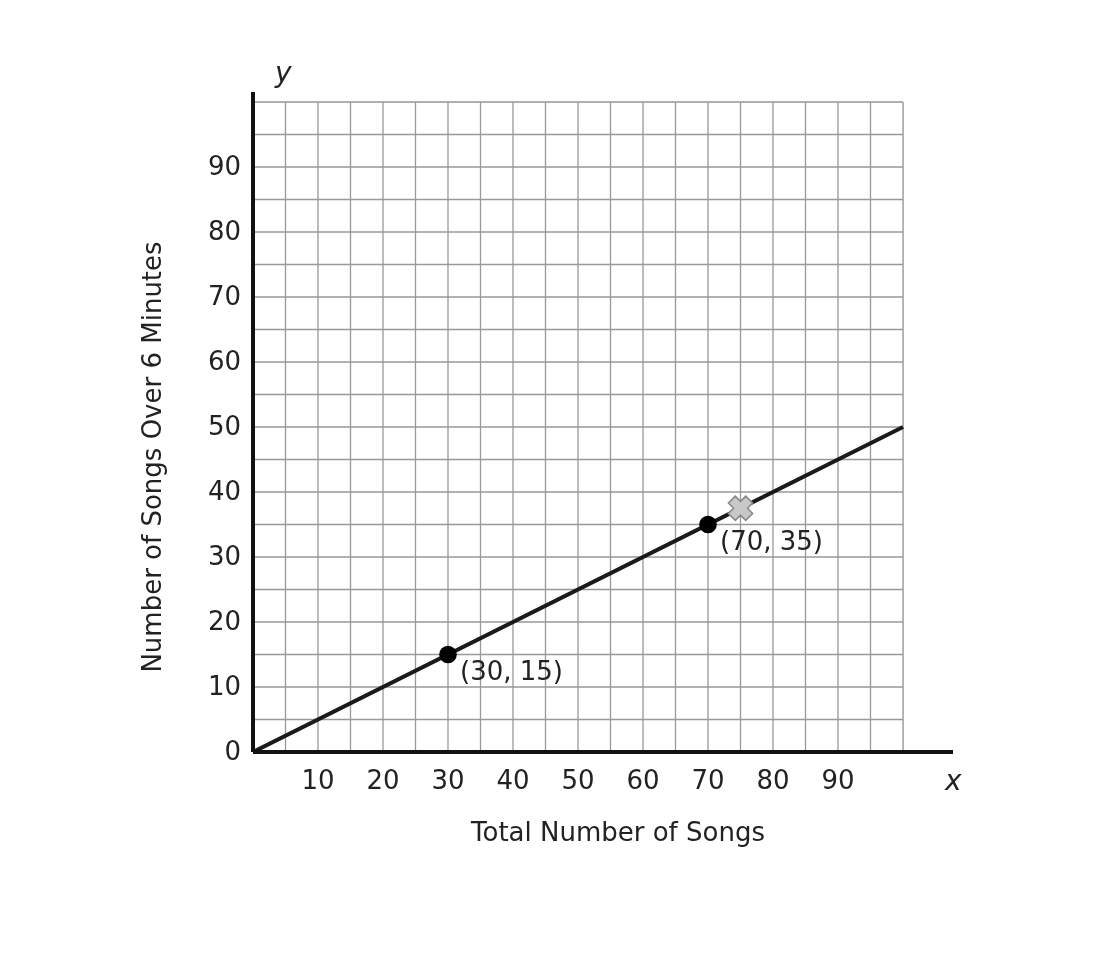 The width and height of the screenshot is (1110, 958). I want to click on x-tick-label: 80, so click(773, 780).